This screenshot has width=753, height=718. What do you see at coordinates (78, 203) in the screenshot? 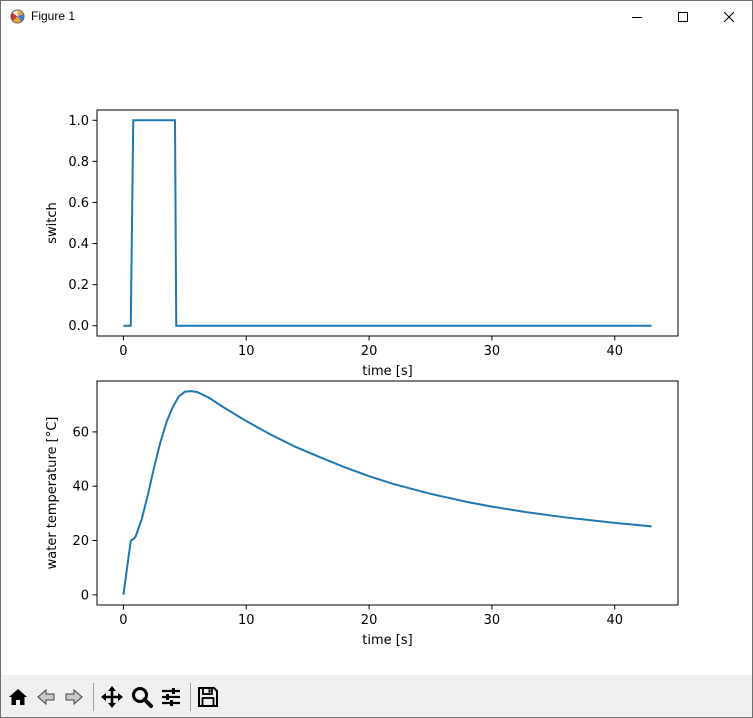
I see `switch-y-tick-label: 0.6` at bounding box center [78, 203].